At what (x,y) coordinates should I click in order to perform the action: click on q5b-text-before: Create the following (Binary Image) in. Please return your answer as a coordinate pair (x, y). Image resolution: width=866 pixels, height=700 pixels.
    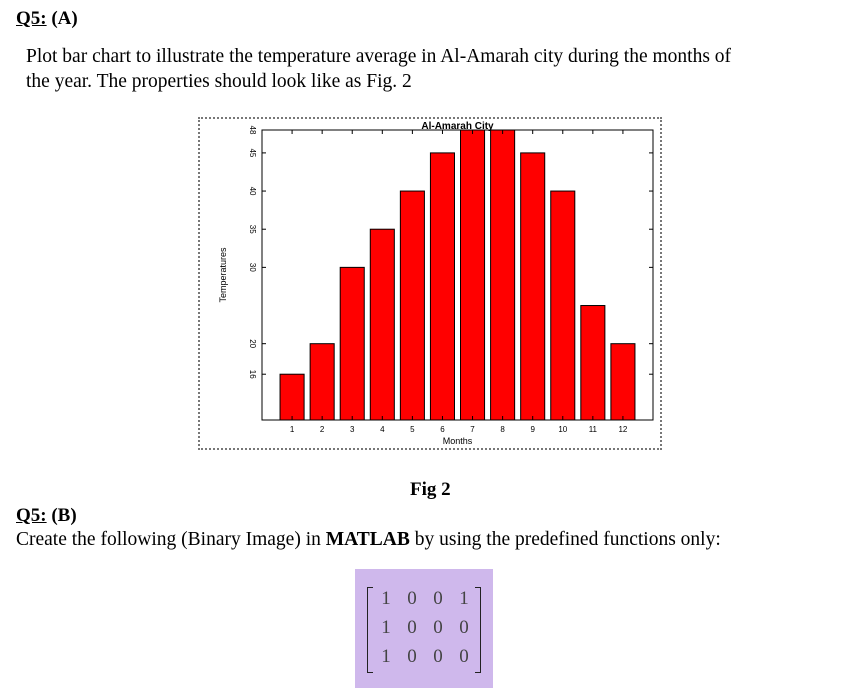
    Looking at the image, I should click on (171, 539).